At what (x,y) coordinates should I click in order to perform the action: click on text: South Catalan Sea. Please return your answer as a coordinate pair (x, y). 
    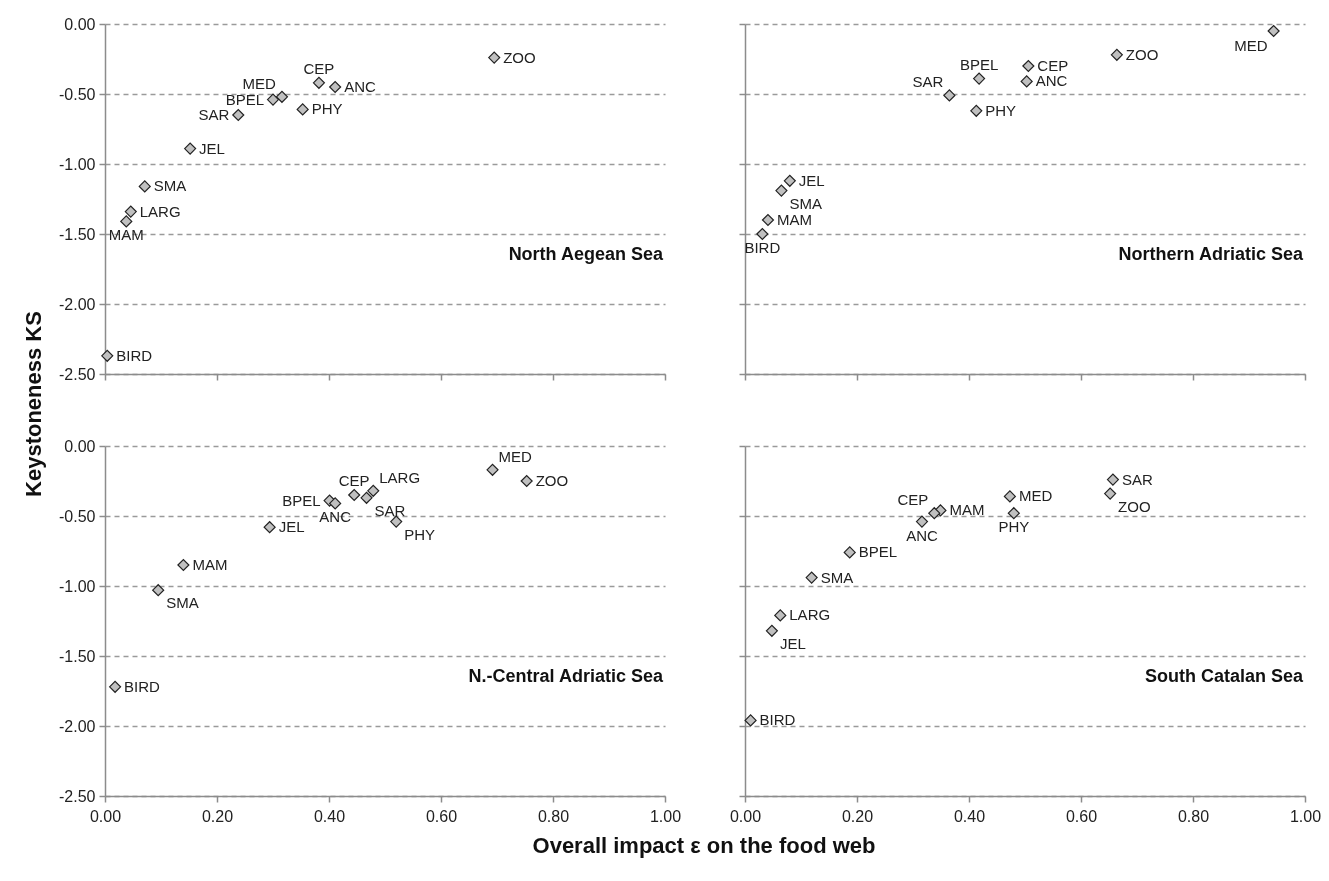
    Looking at the image, I should click on (1224, 676).